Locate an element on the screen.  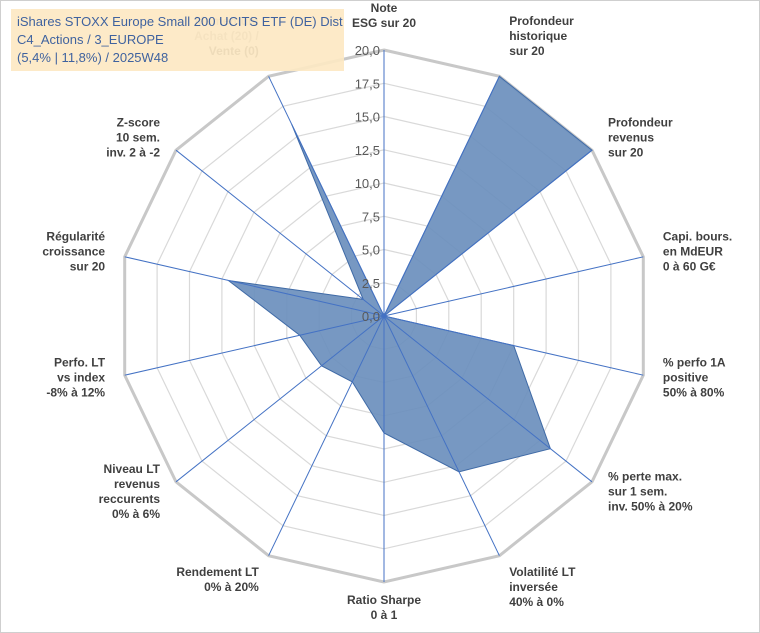
tick-label: 7,5 is located at coordinates (371, 216).